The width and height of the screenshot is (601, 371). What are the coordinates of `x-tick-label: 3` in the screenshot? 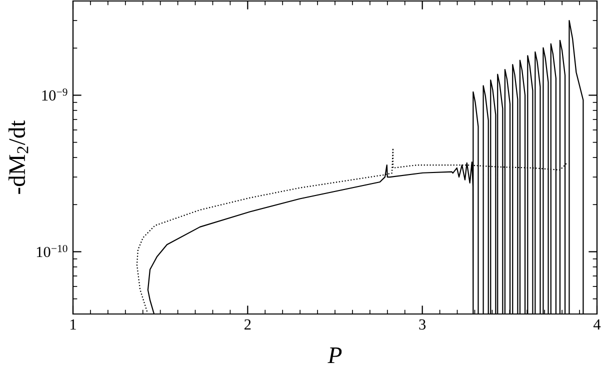 It's located at (422, 324).